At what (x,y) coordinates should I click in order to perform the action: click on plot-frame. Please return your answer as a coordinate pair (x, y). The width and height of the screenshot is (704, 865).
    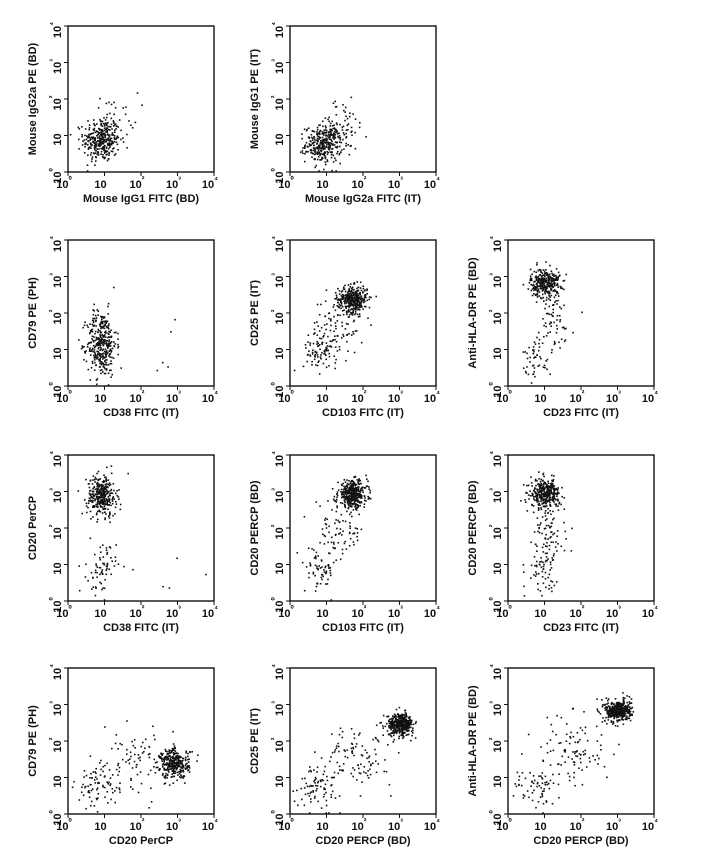
    Looking at the image, I should click on (141, 528).